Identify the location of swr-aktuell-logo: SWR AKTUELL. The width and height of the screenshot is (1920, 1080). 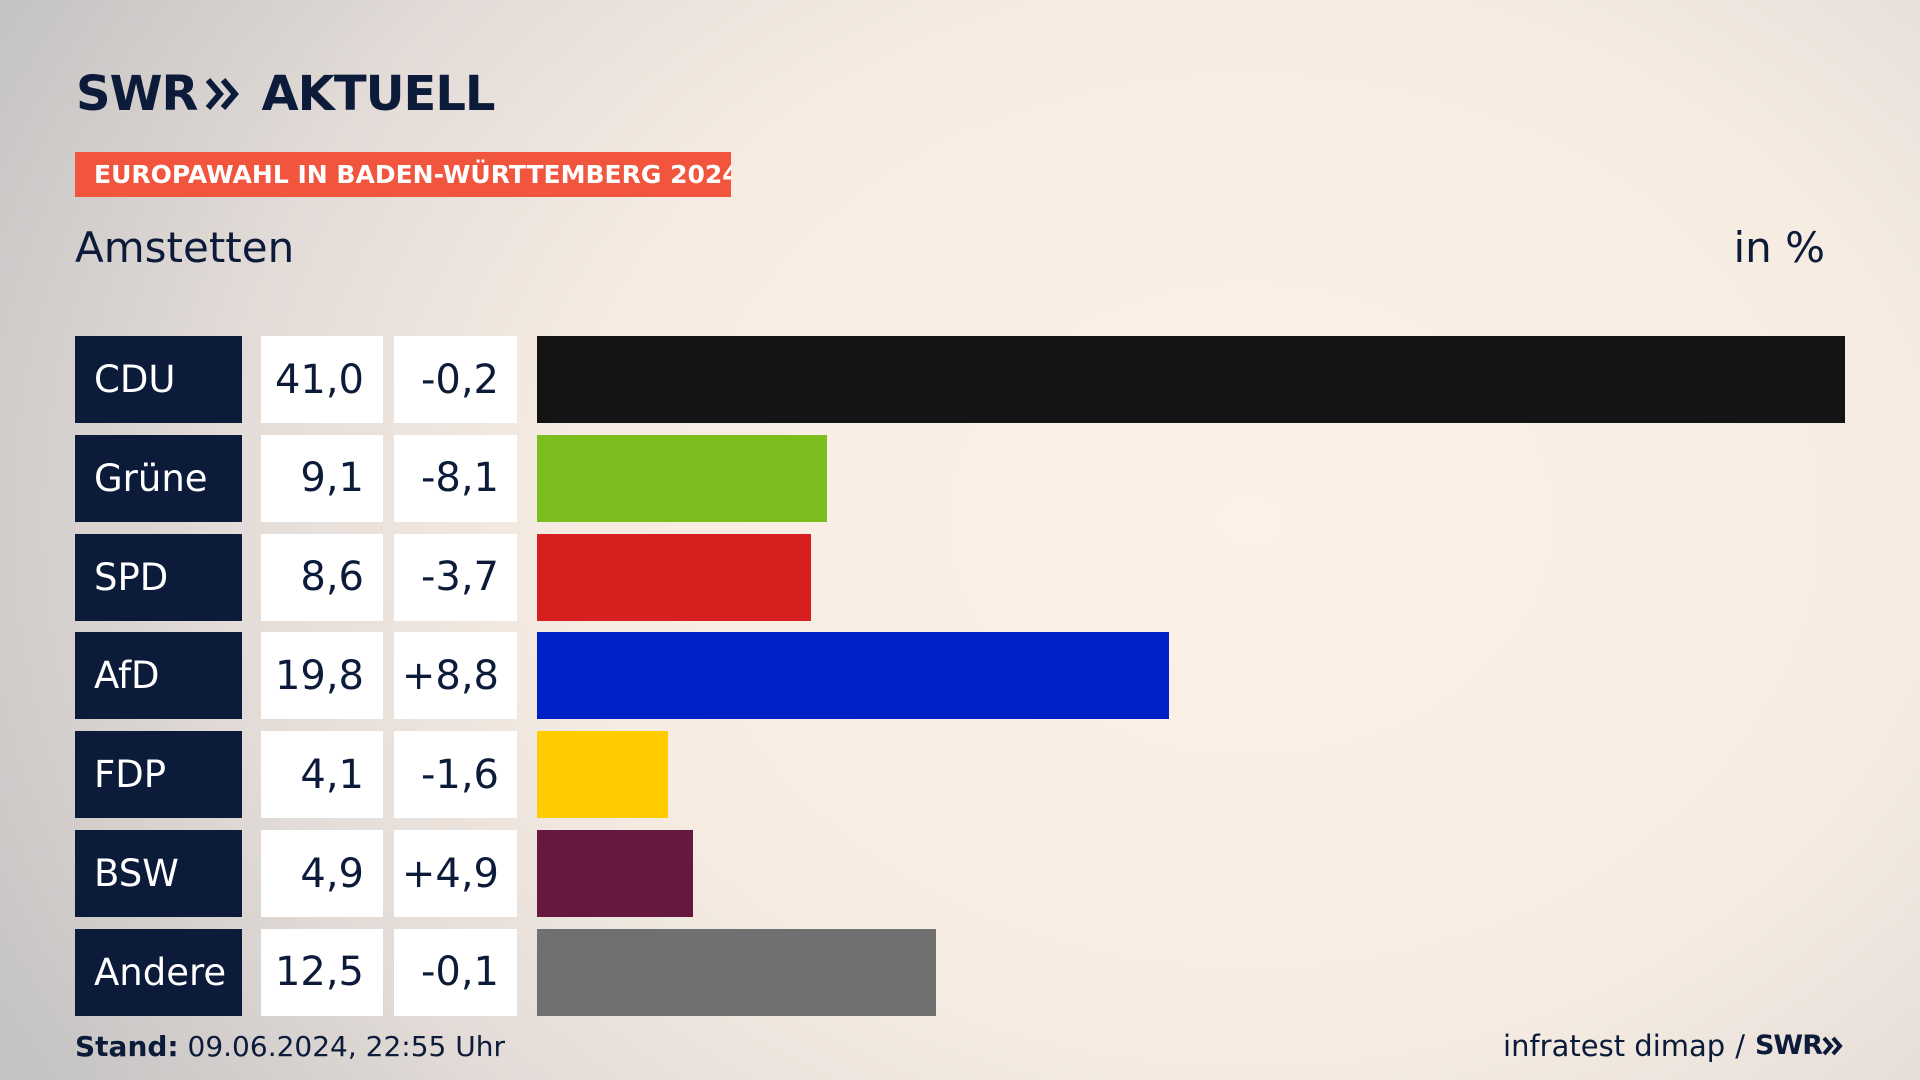
(286, 94).